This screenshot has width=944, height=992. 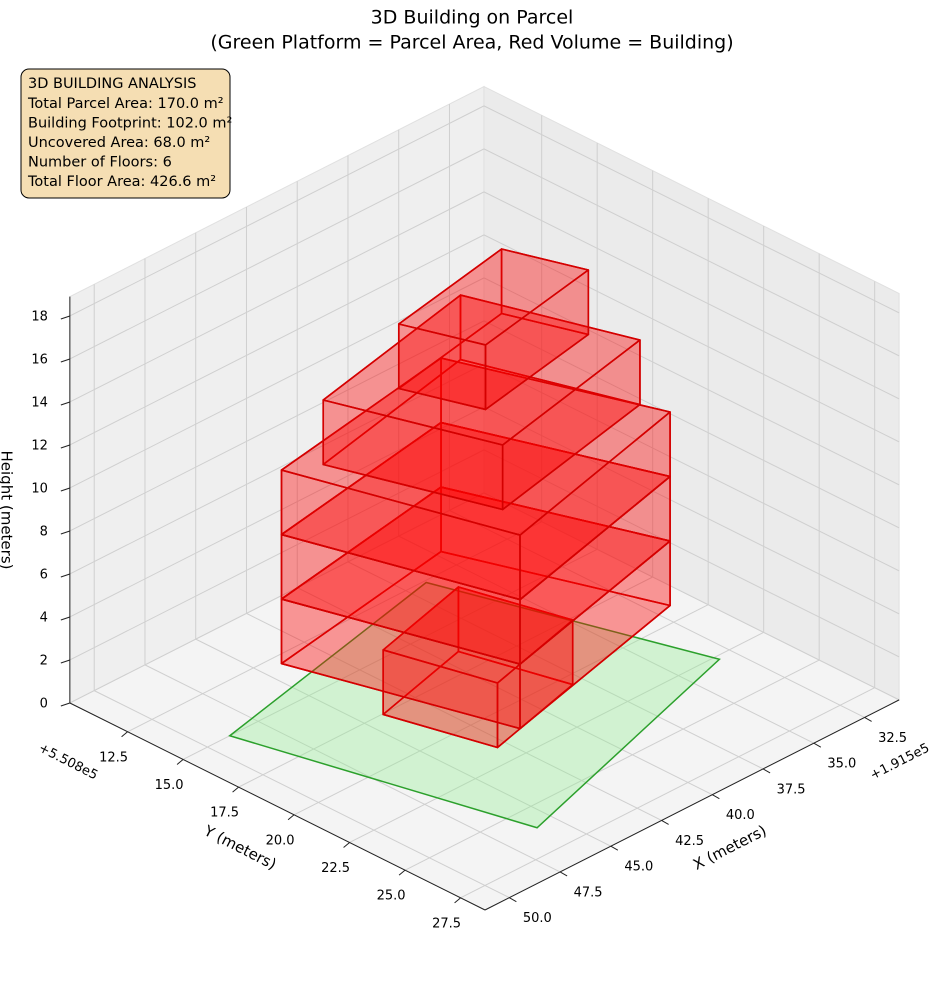 I want to click on x-tick-label: 32.5, so click(x=892, y=738).